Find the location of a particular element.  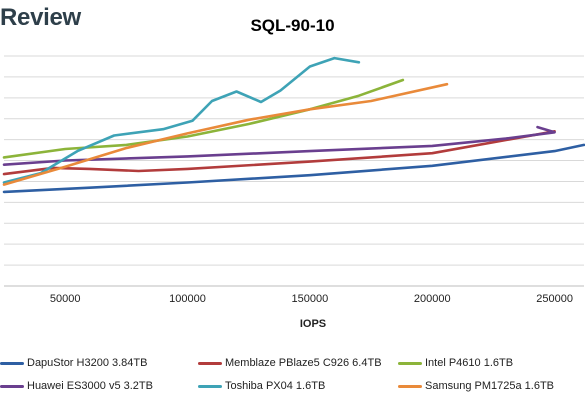

legend-label: Intel P4610 1.6TB is located at coordinates (469, 363).